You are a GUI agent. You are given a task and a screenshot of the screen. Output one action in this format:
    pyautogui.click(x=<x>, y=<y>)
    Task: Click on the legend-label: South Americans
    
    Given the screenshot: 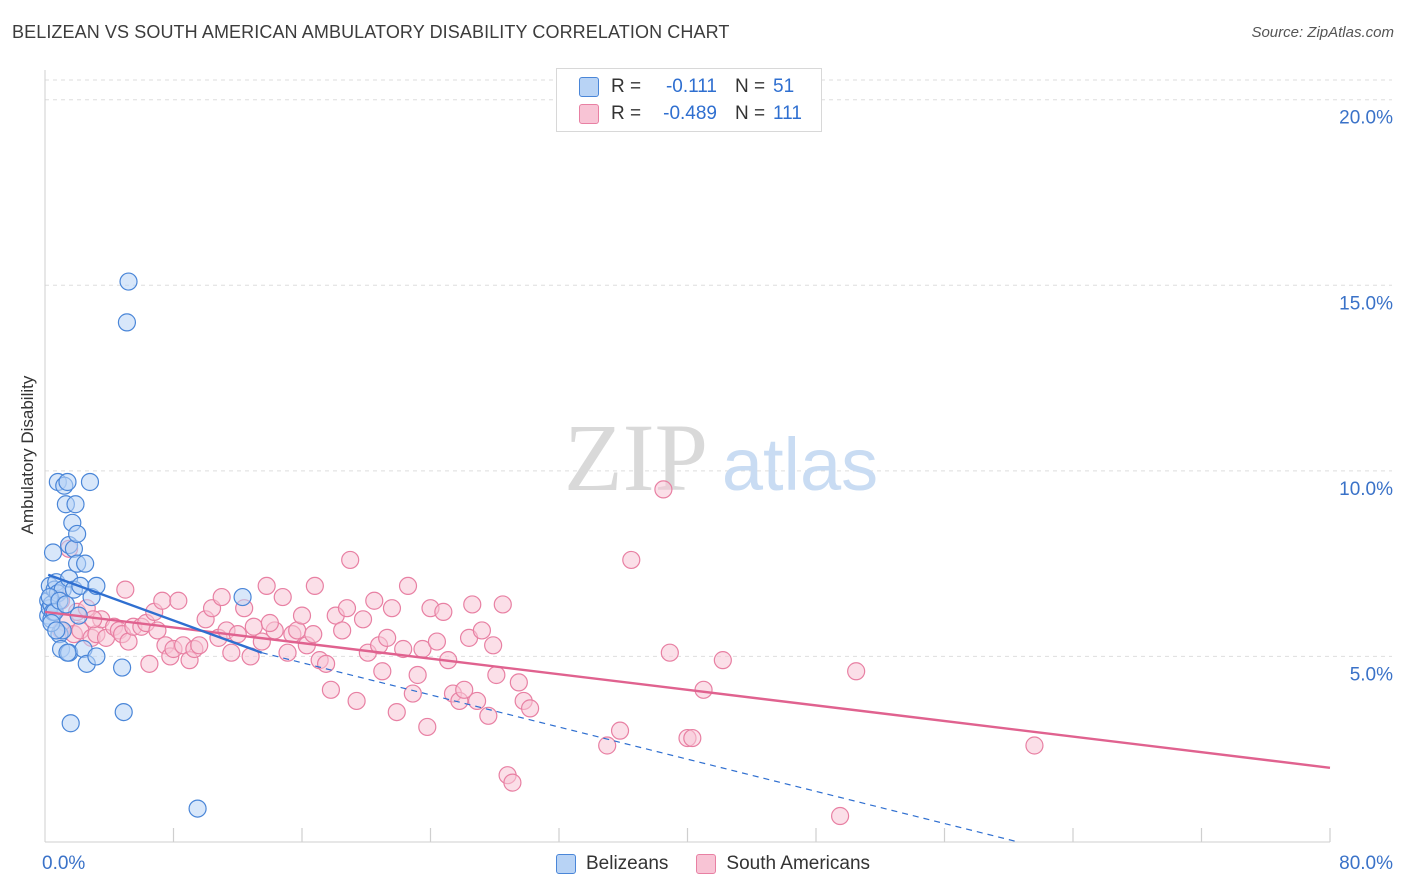 What is the action you would take?
    pyautogui.click(x=798, y=863)
    